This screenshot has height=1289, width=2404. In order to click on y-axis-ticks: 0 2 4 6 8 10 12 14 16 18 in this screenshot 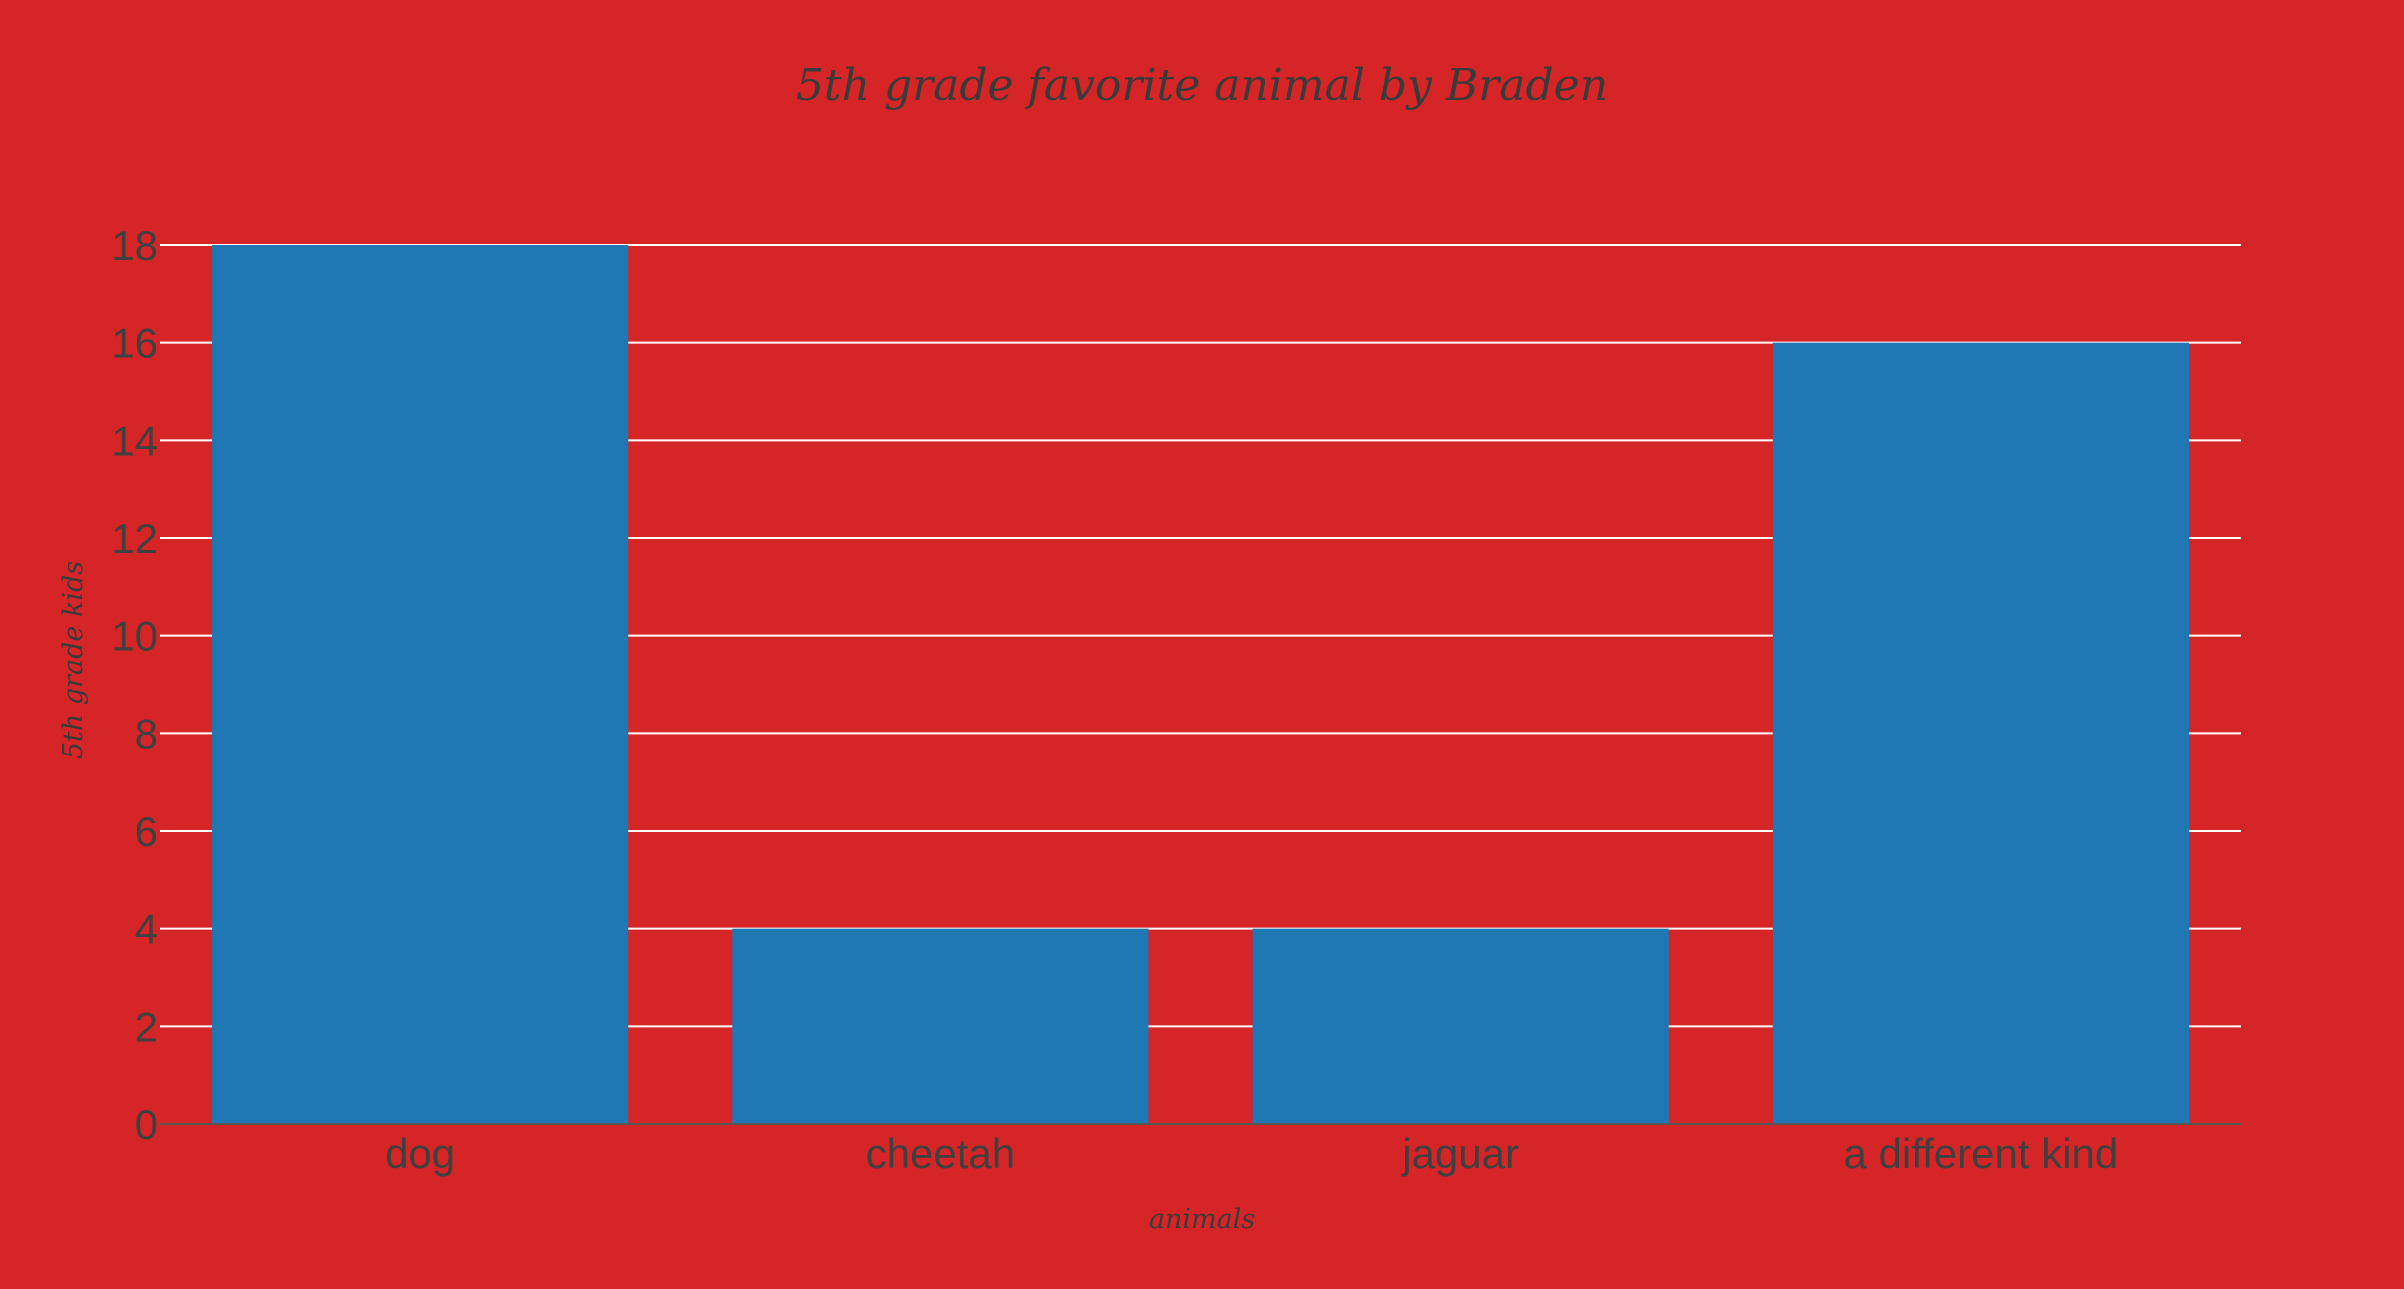, I will do `click(134, 685)`.